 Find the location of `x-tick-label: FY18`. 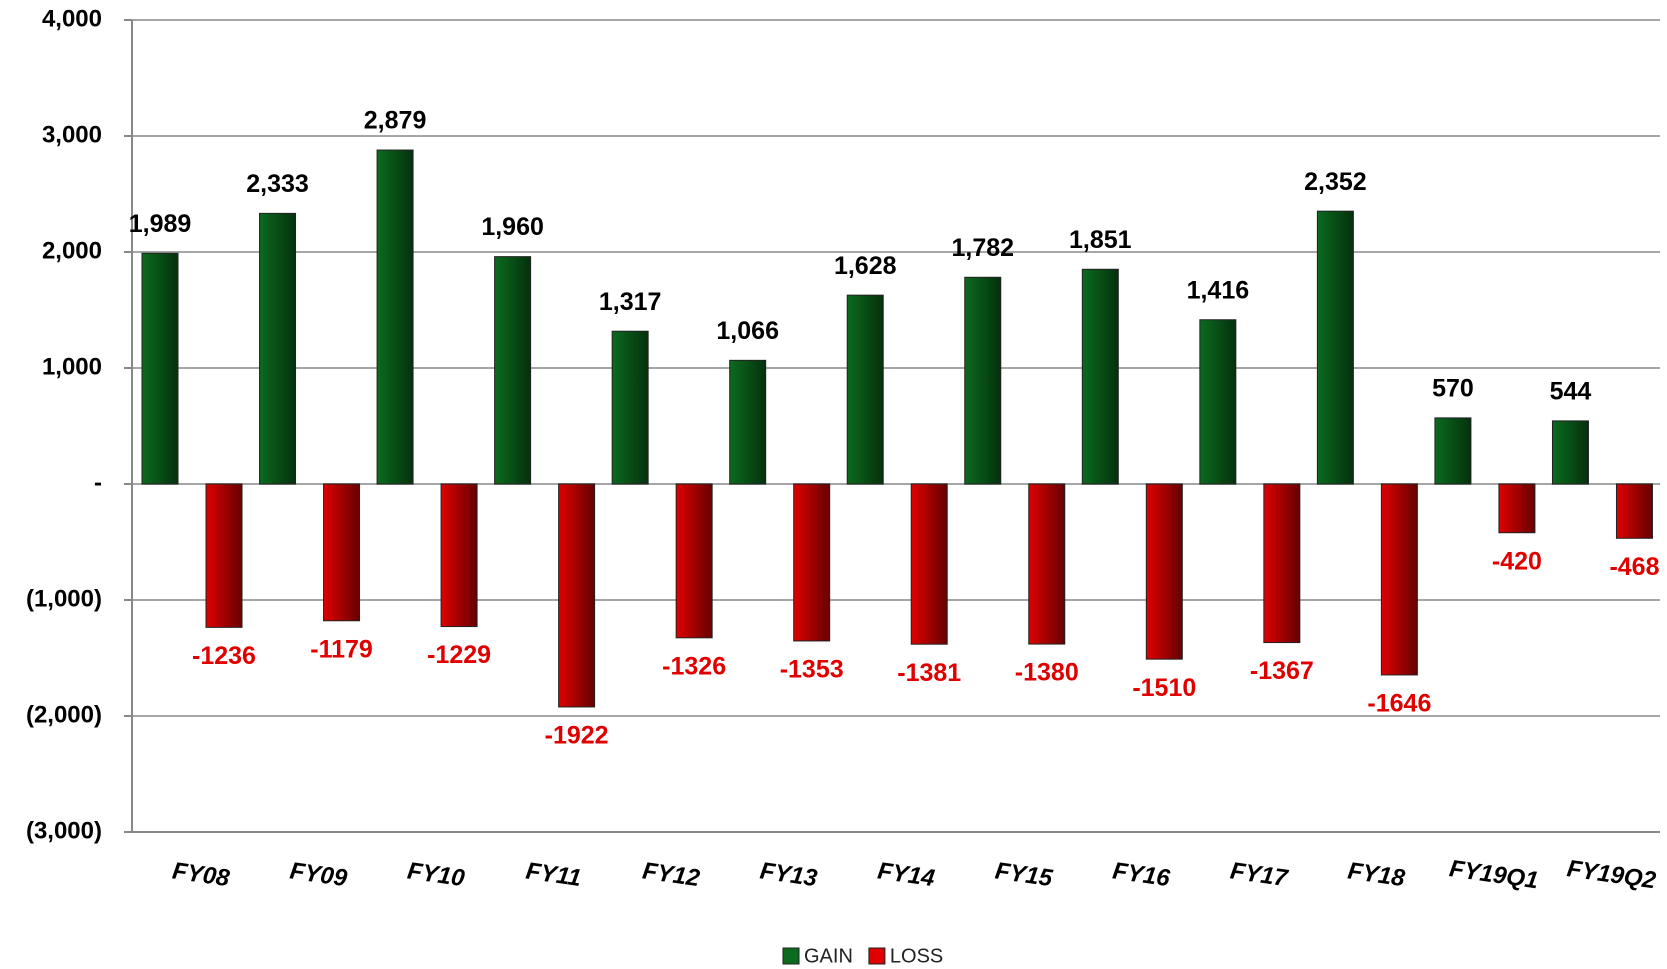

x-tick-label: FY18 is located at coordinates (1376, 874).